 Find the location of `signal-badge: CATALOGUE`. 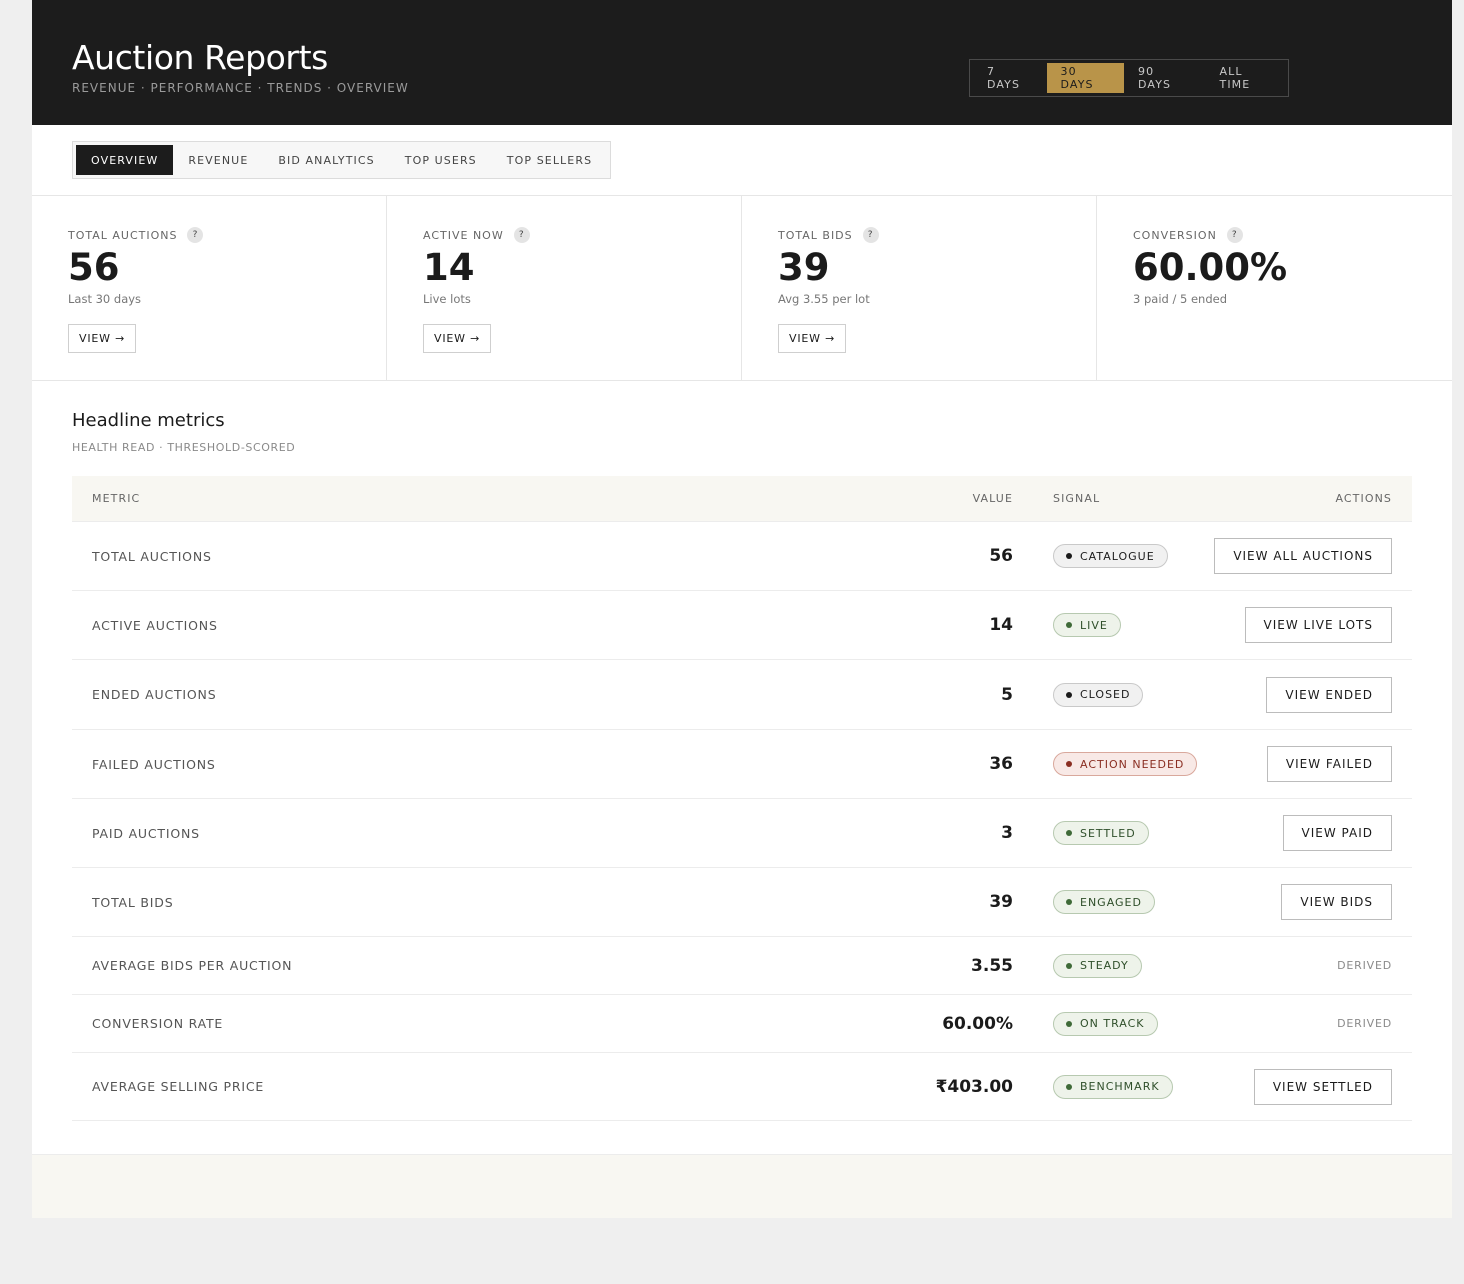

signal-badge: CATALOGUE is located at coordinates (1110, 556).